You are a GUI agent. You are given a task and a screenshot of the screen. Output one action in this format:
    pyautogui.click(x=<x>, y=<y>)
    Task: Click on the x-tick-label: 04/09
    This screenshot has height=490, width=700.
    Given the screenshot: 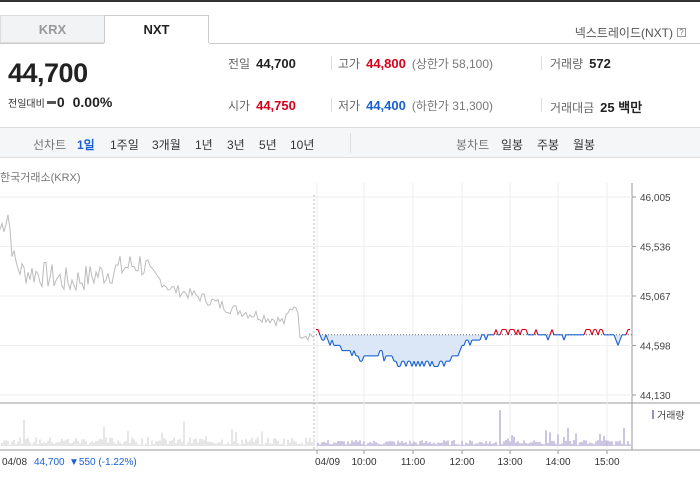 What is the action you would take?
    pyautogui.click(x=327, y=462)
    